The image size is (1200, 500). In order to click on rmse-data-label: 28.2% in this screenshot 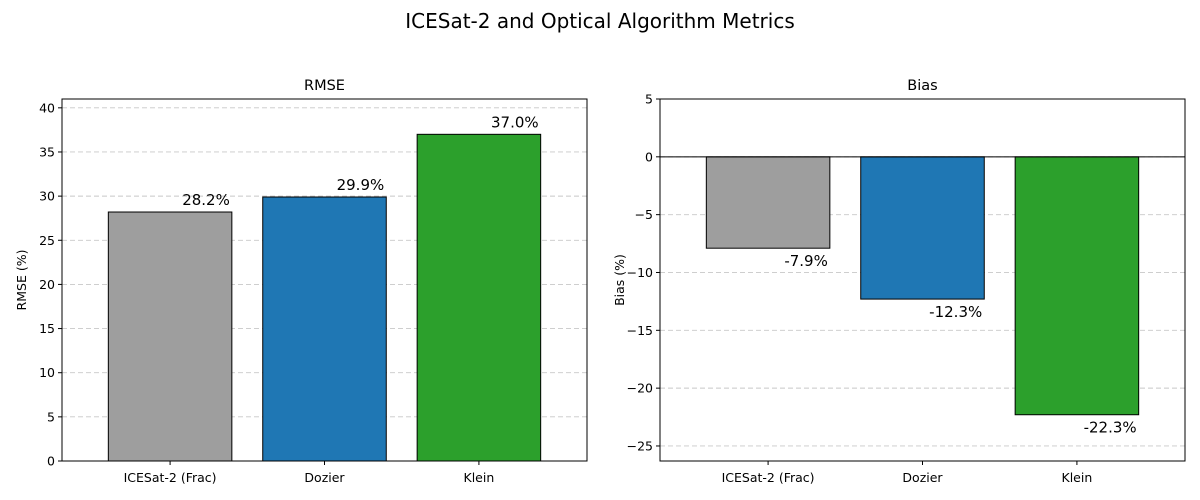, I will do `click(206, 200)`.